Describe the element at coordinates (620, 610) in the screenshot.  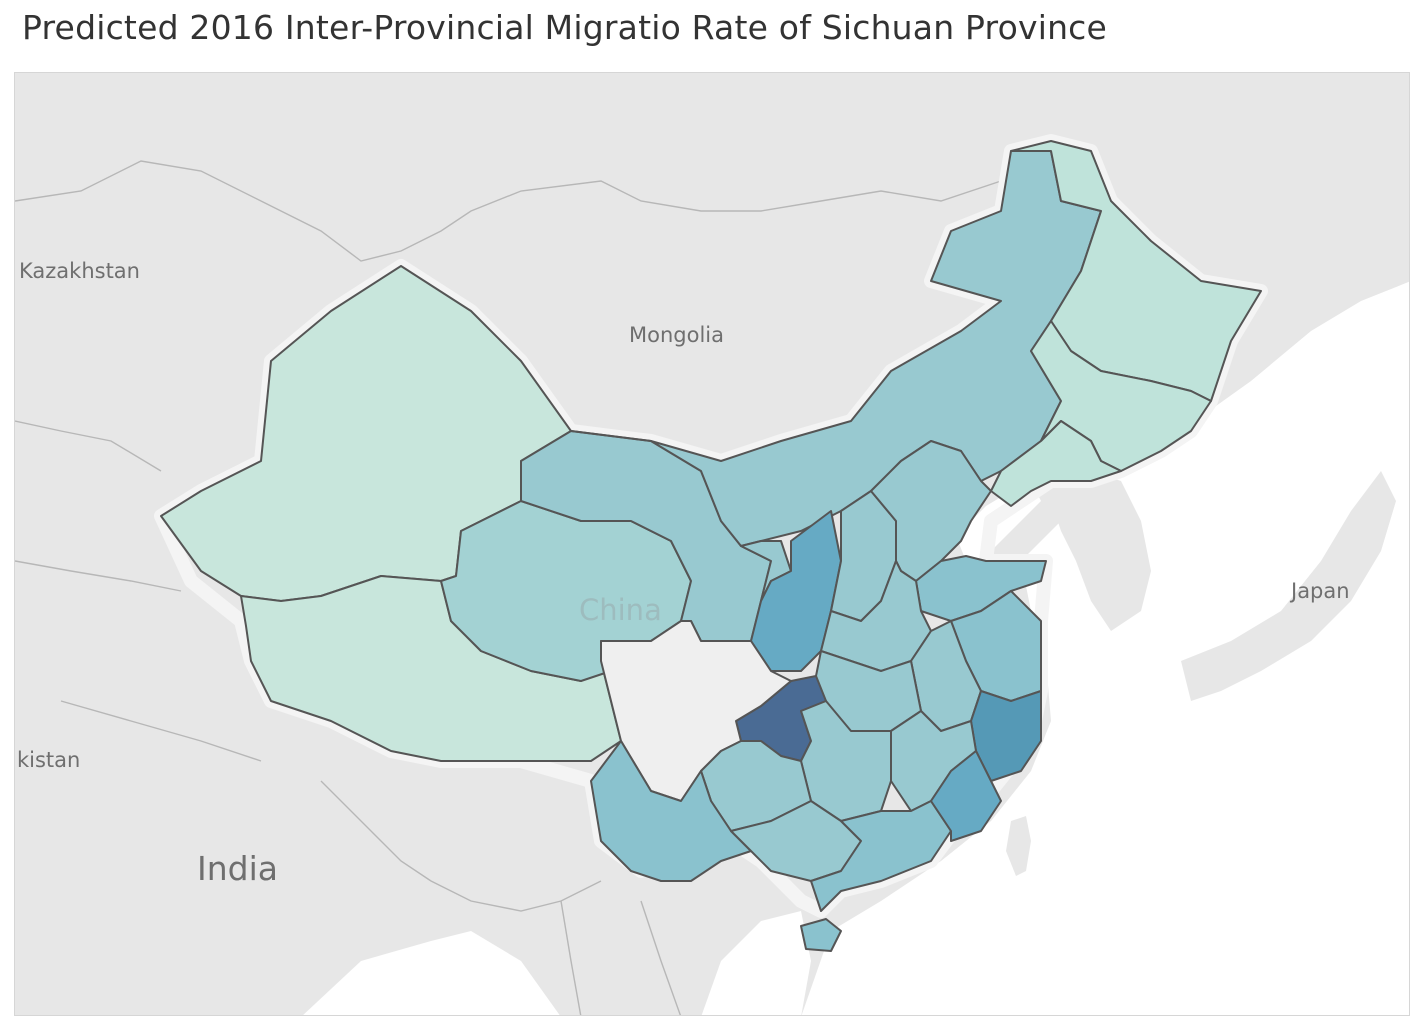
I see `label-china: China` at that location.